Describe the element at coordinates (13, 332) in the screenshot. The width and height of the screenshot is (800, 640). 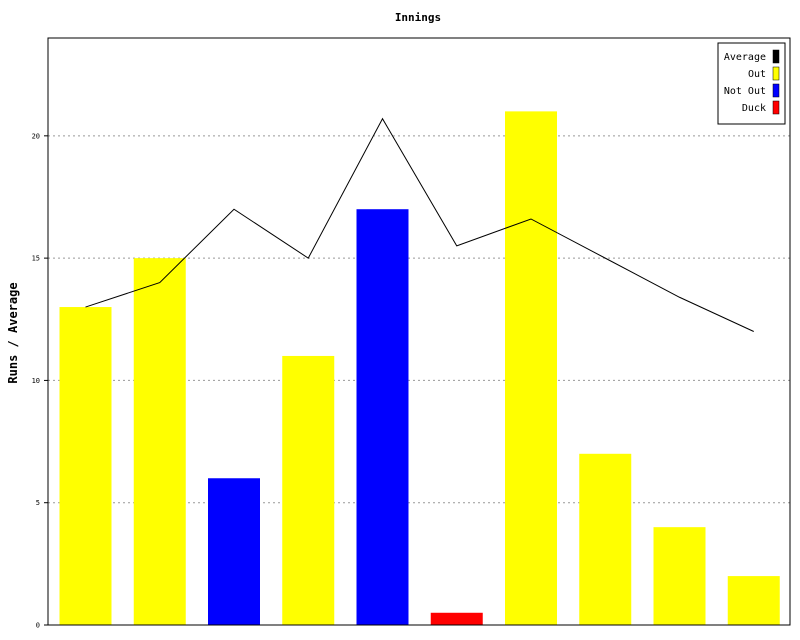
I see `y-axis-label: Runs / Average` at that location.